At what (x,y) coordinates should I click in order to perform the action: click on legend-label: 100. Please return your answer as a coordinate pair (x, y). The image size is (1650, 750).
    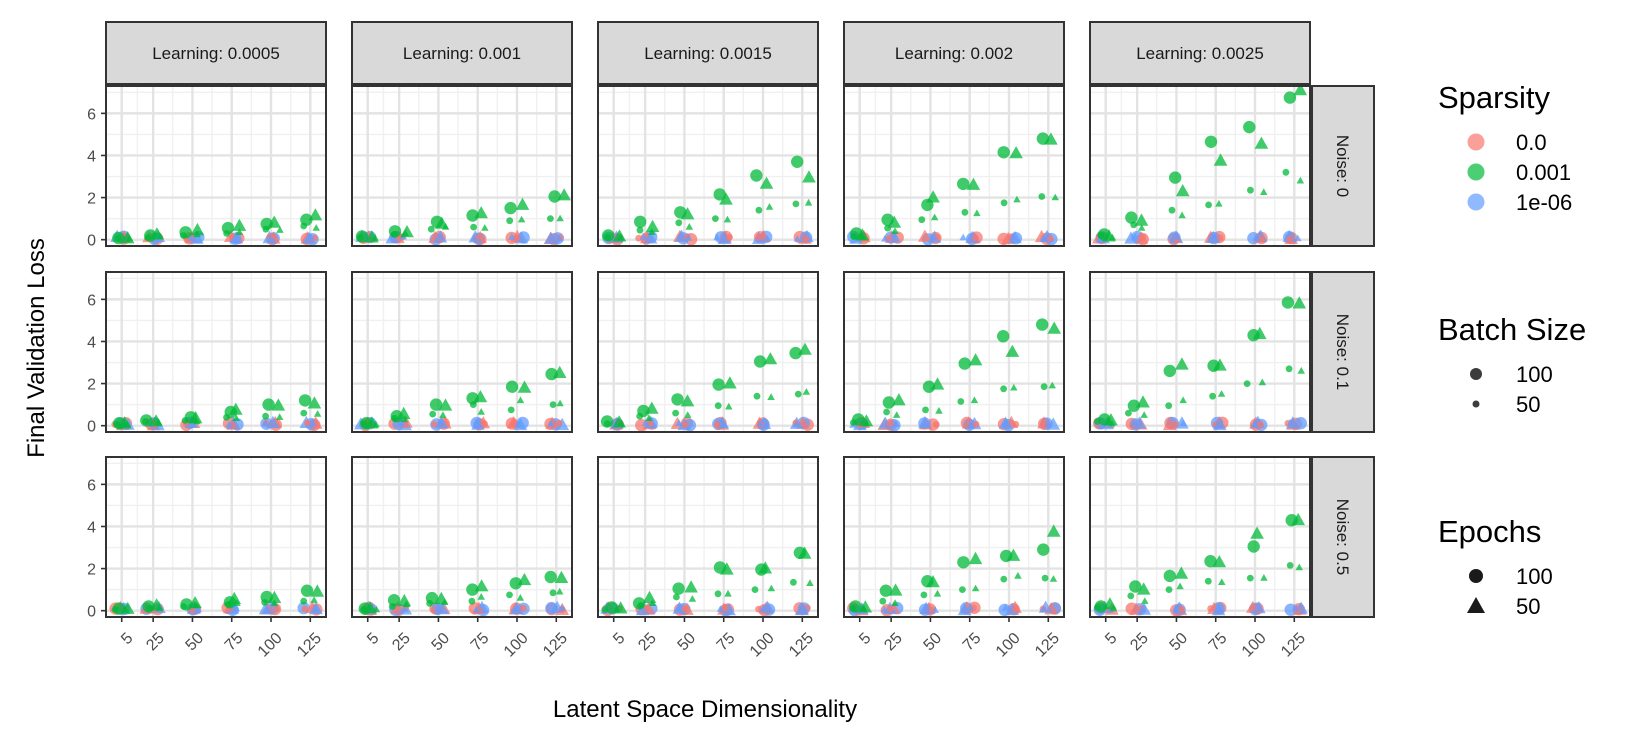
    Looking at the image, I should click on (1534, 576).